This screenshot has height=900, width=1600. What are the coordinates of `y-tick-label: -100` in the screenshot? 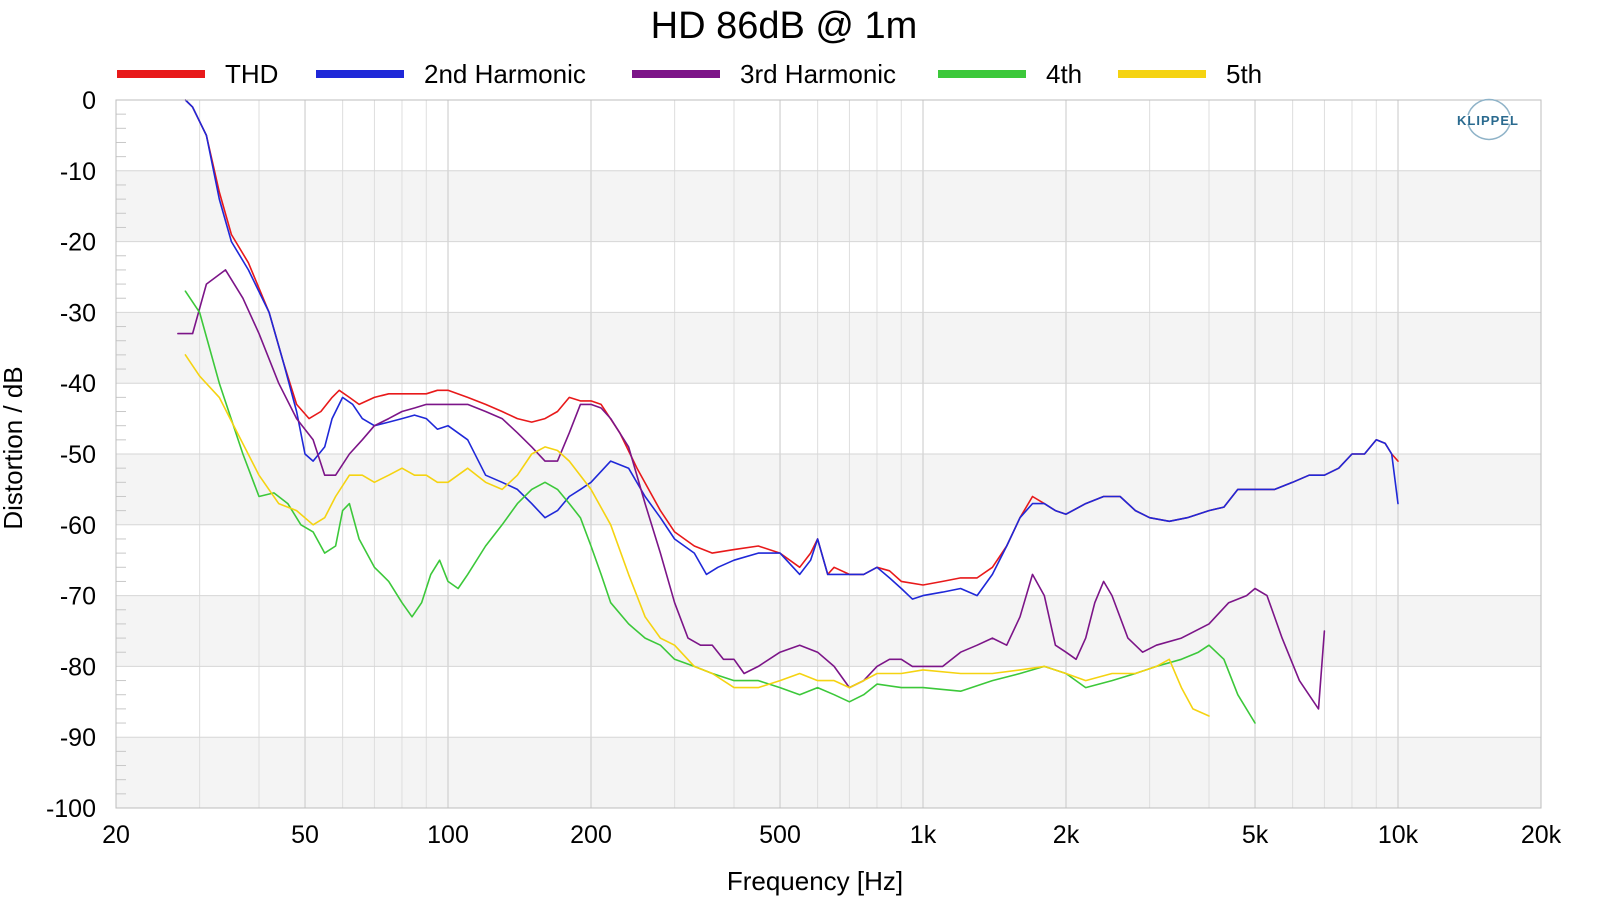 It's located at (71, 809).